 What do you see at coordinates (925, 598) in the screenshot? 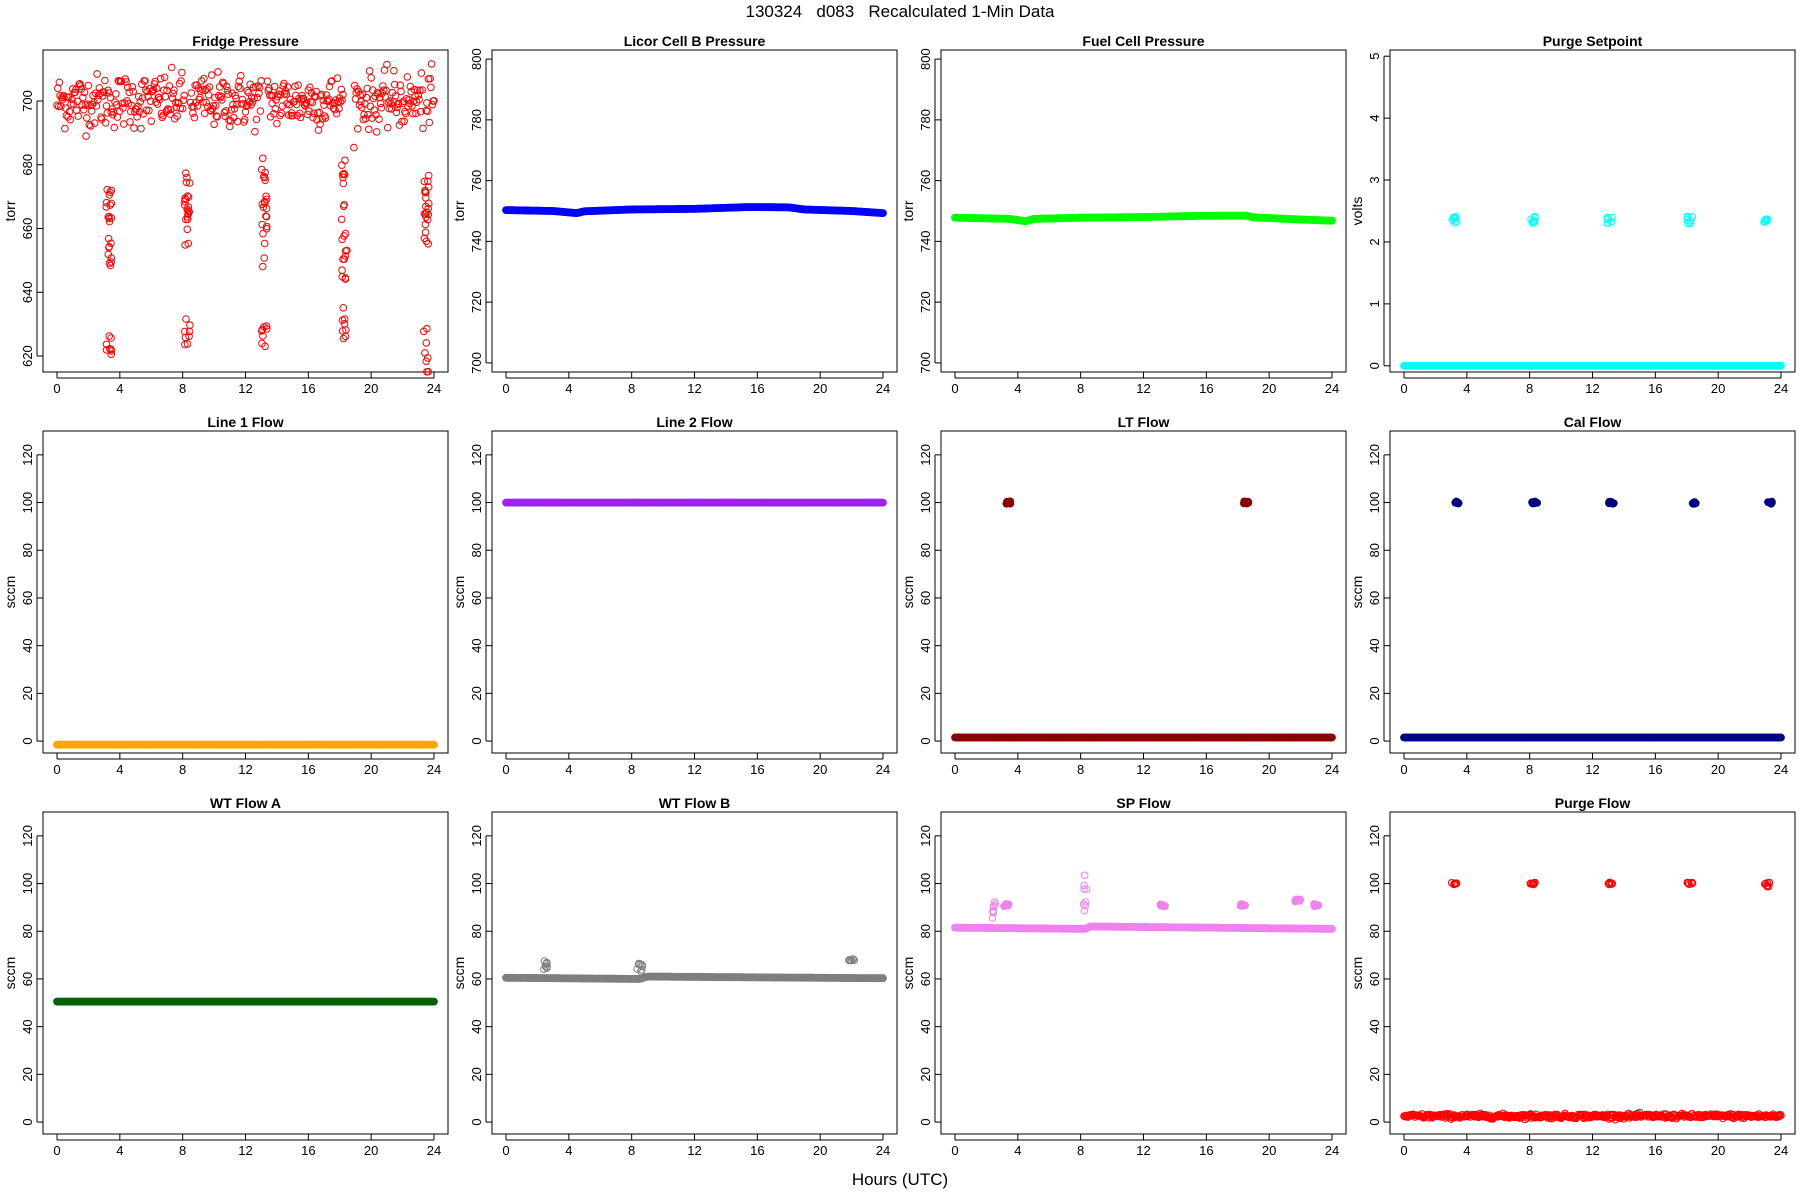
I see `y-tick-label: 60` at bounding box center [925, 598].